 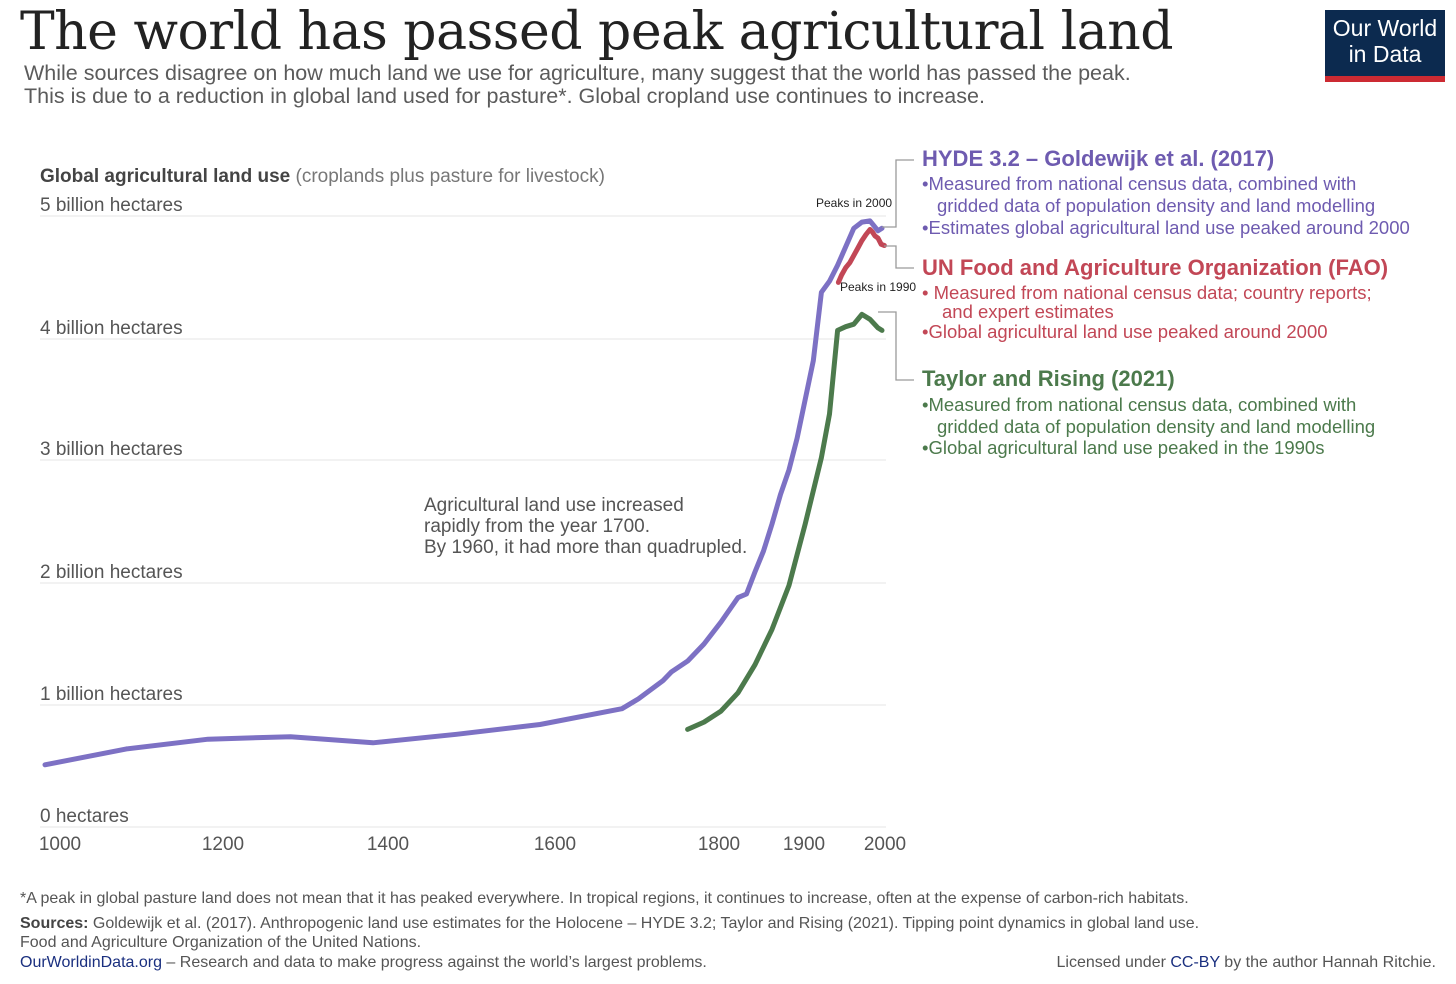 What do you see at coordinates (898, 193) in the screenshot?
I see `hyde-connector` at bounding box center [898, 193].